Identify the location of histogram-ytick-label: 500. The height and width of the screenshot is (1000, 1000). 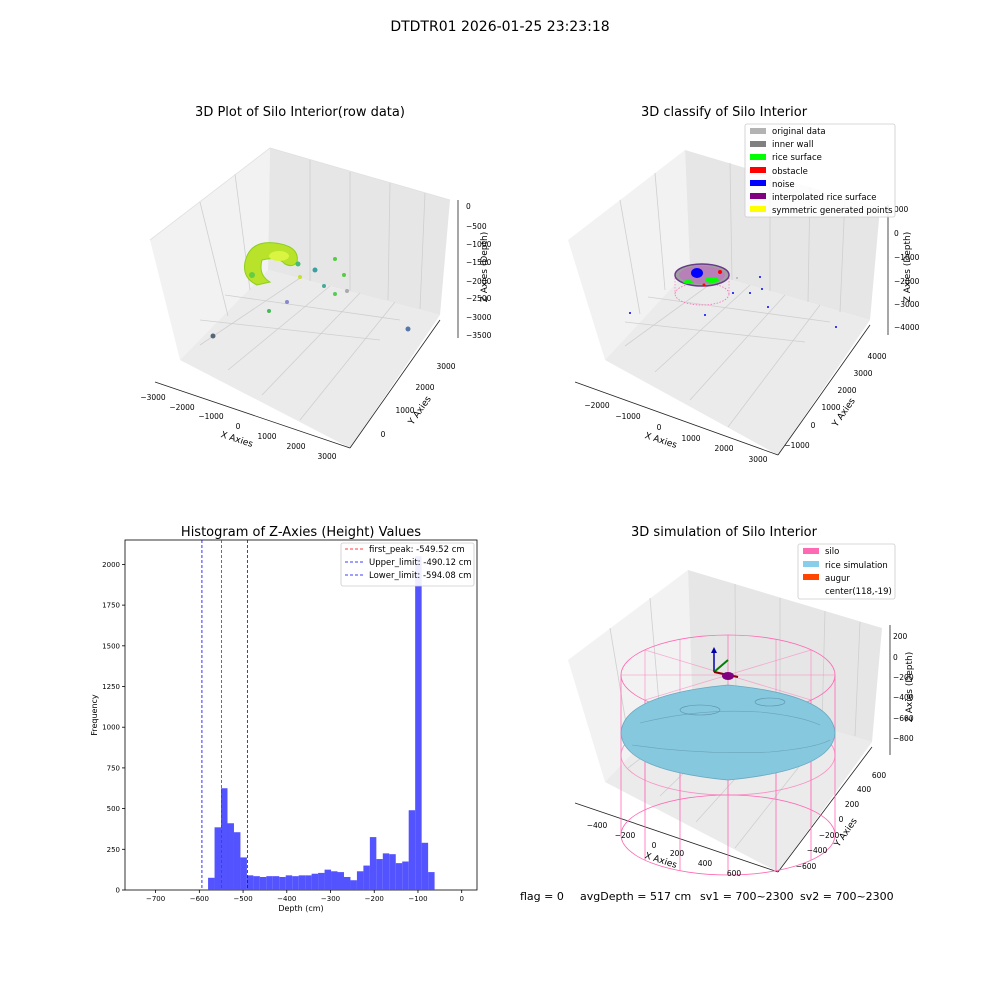
(113, 809).